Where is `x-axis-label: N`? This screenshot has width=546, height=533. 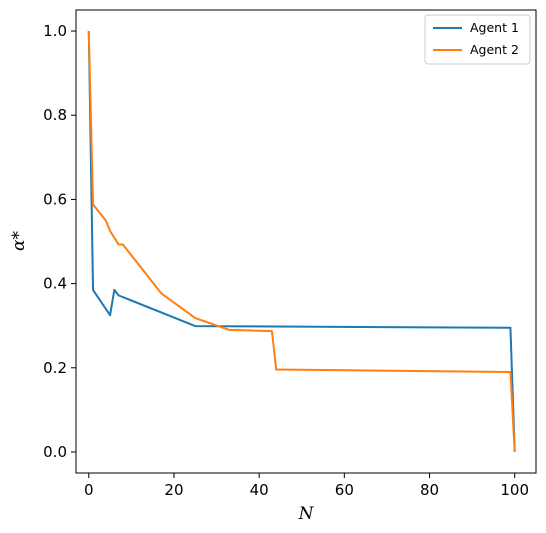 x-axis-label: N is located at coordinates (306, 514).